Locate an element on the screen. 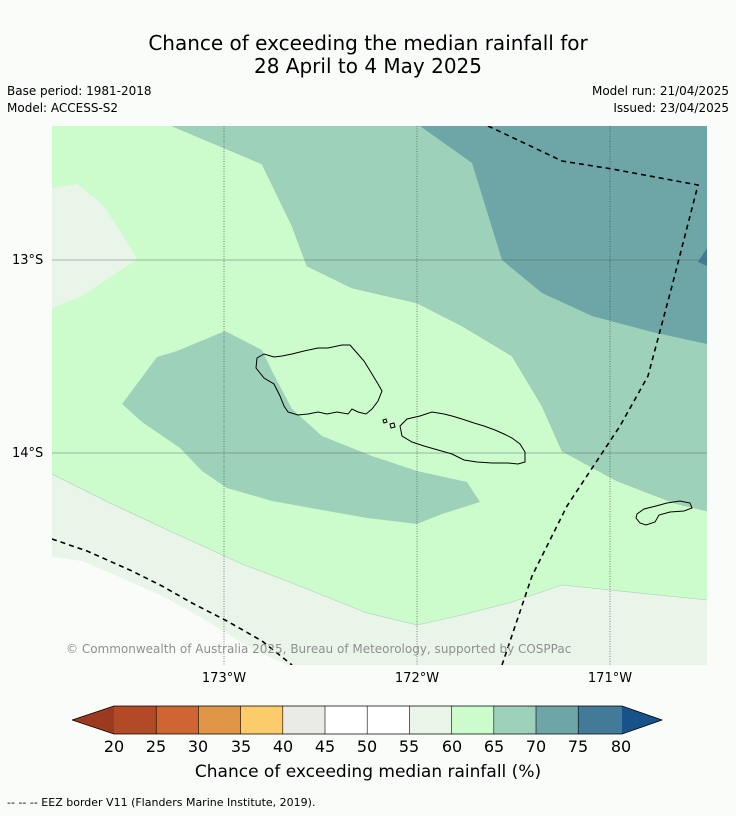 The width and height of the screenshot is (736, 816). eez-border-southwest is located at coordinates (172, 601).